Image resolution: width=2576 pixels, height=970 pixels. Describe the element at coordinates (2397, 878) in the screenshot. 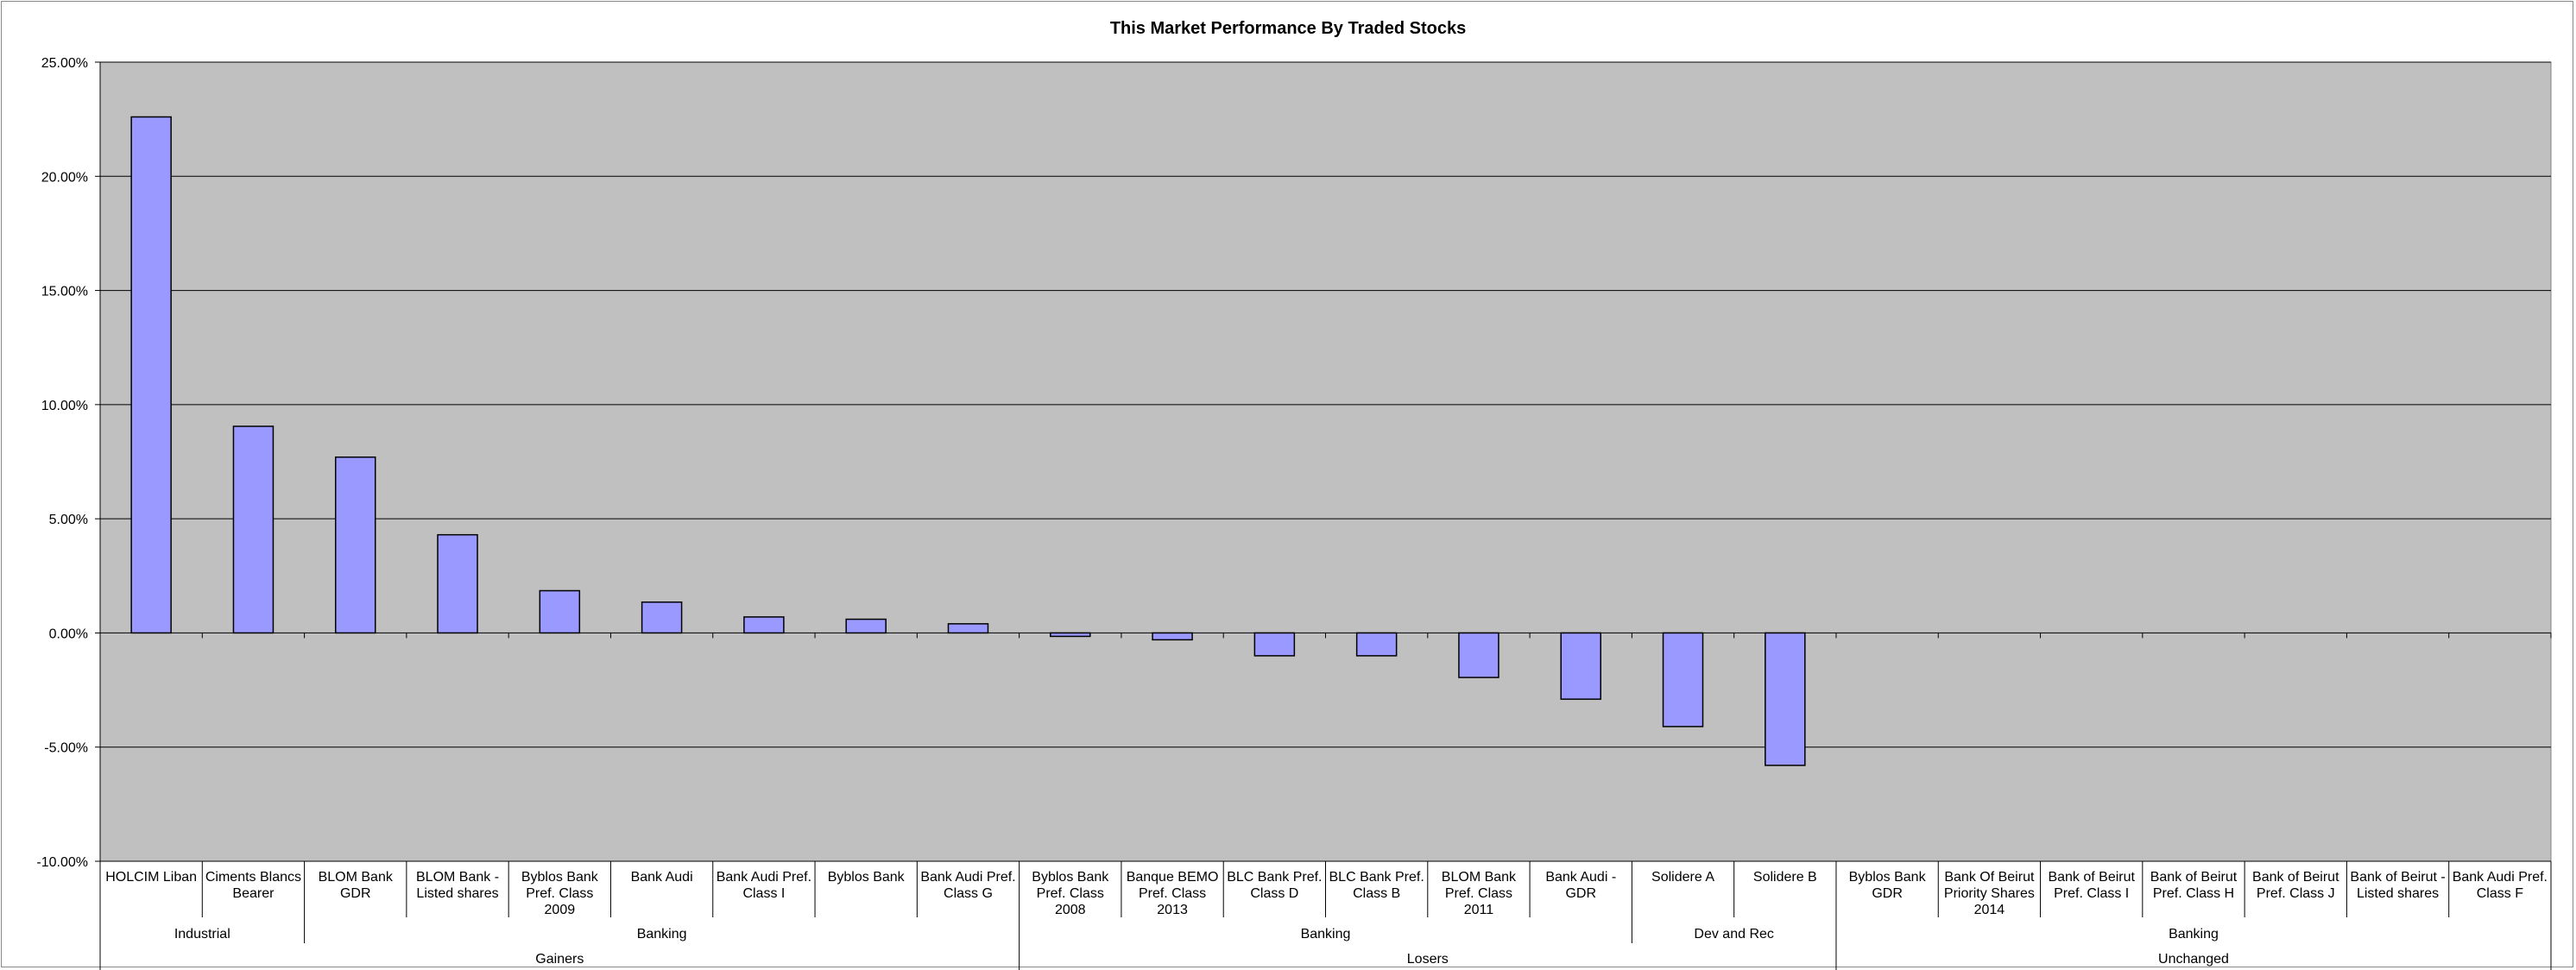

I see `x-tick-label: Bank of Beirut -` at that location.